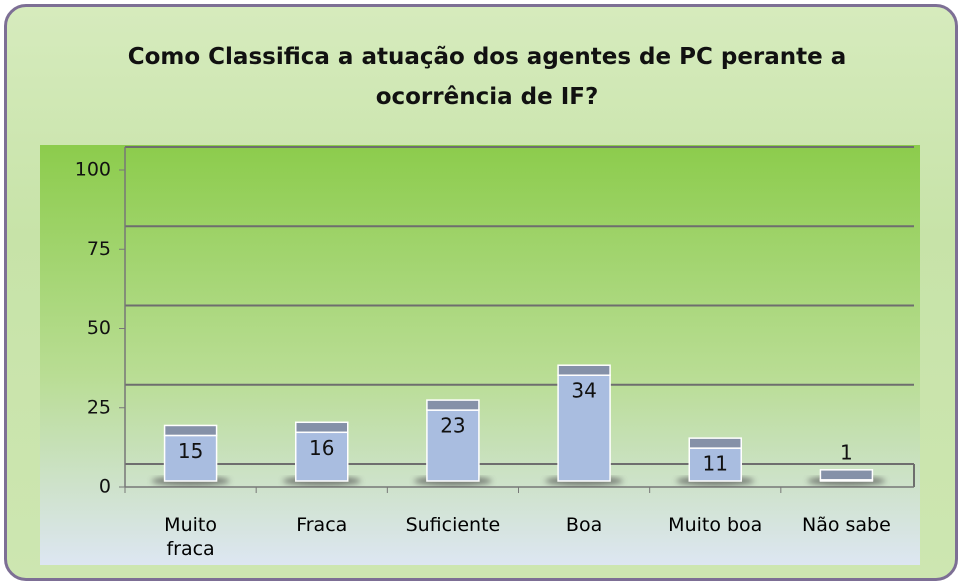 Image resolution: width=962 pixels, height=585 pixels. I want to click on value-label: 34, so click(583, 391).